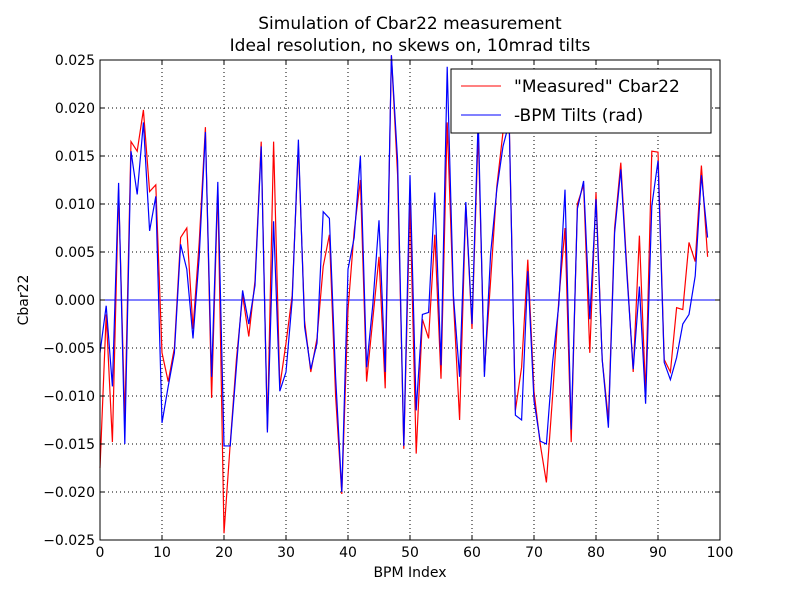  Describe the element at coordinates (75, 157) in the screenshot. I see `y-tick-label-8: 0.015` at that location.